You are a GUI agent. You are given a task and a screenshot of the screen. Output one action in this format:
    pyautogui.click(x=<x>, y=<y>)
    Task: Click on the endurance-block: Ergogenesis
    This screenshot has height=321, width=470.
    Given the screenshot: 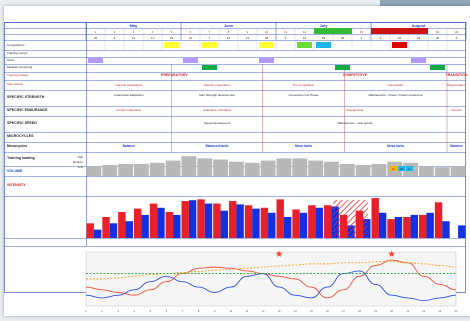 What is the action you would take?
    pyautogui.click(x=355, y=110)
    